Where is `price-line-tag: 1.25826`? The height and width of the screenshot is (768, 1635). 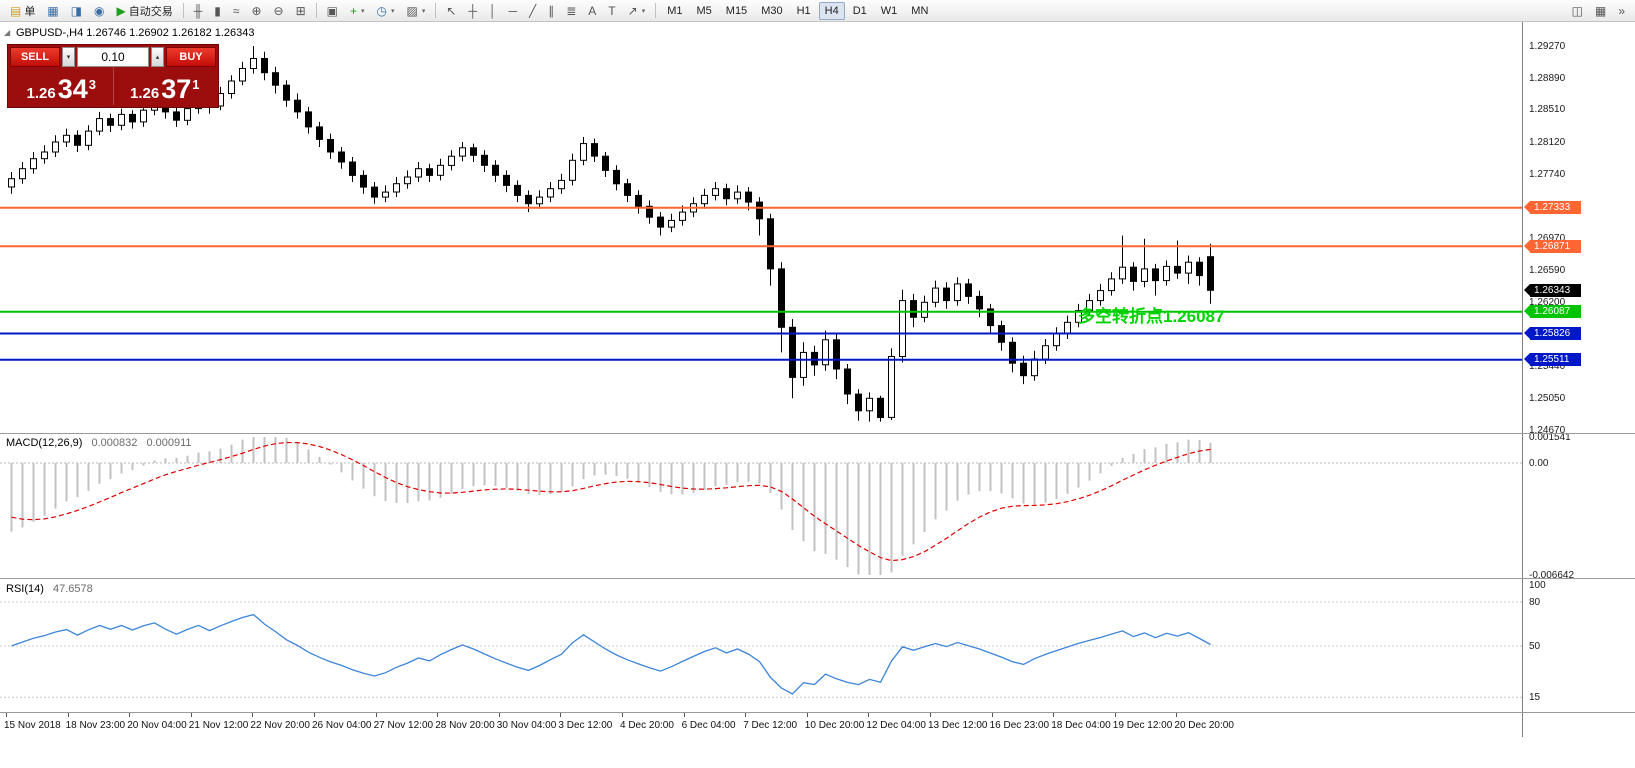 price-line-tag: 1.25826 is located at coordinates (1552, 333).